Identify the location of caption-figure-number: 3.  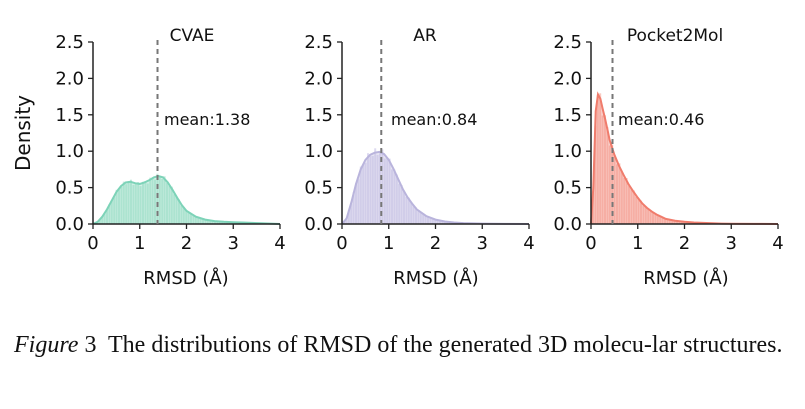
(90, 345).